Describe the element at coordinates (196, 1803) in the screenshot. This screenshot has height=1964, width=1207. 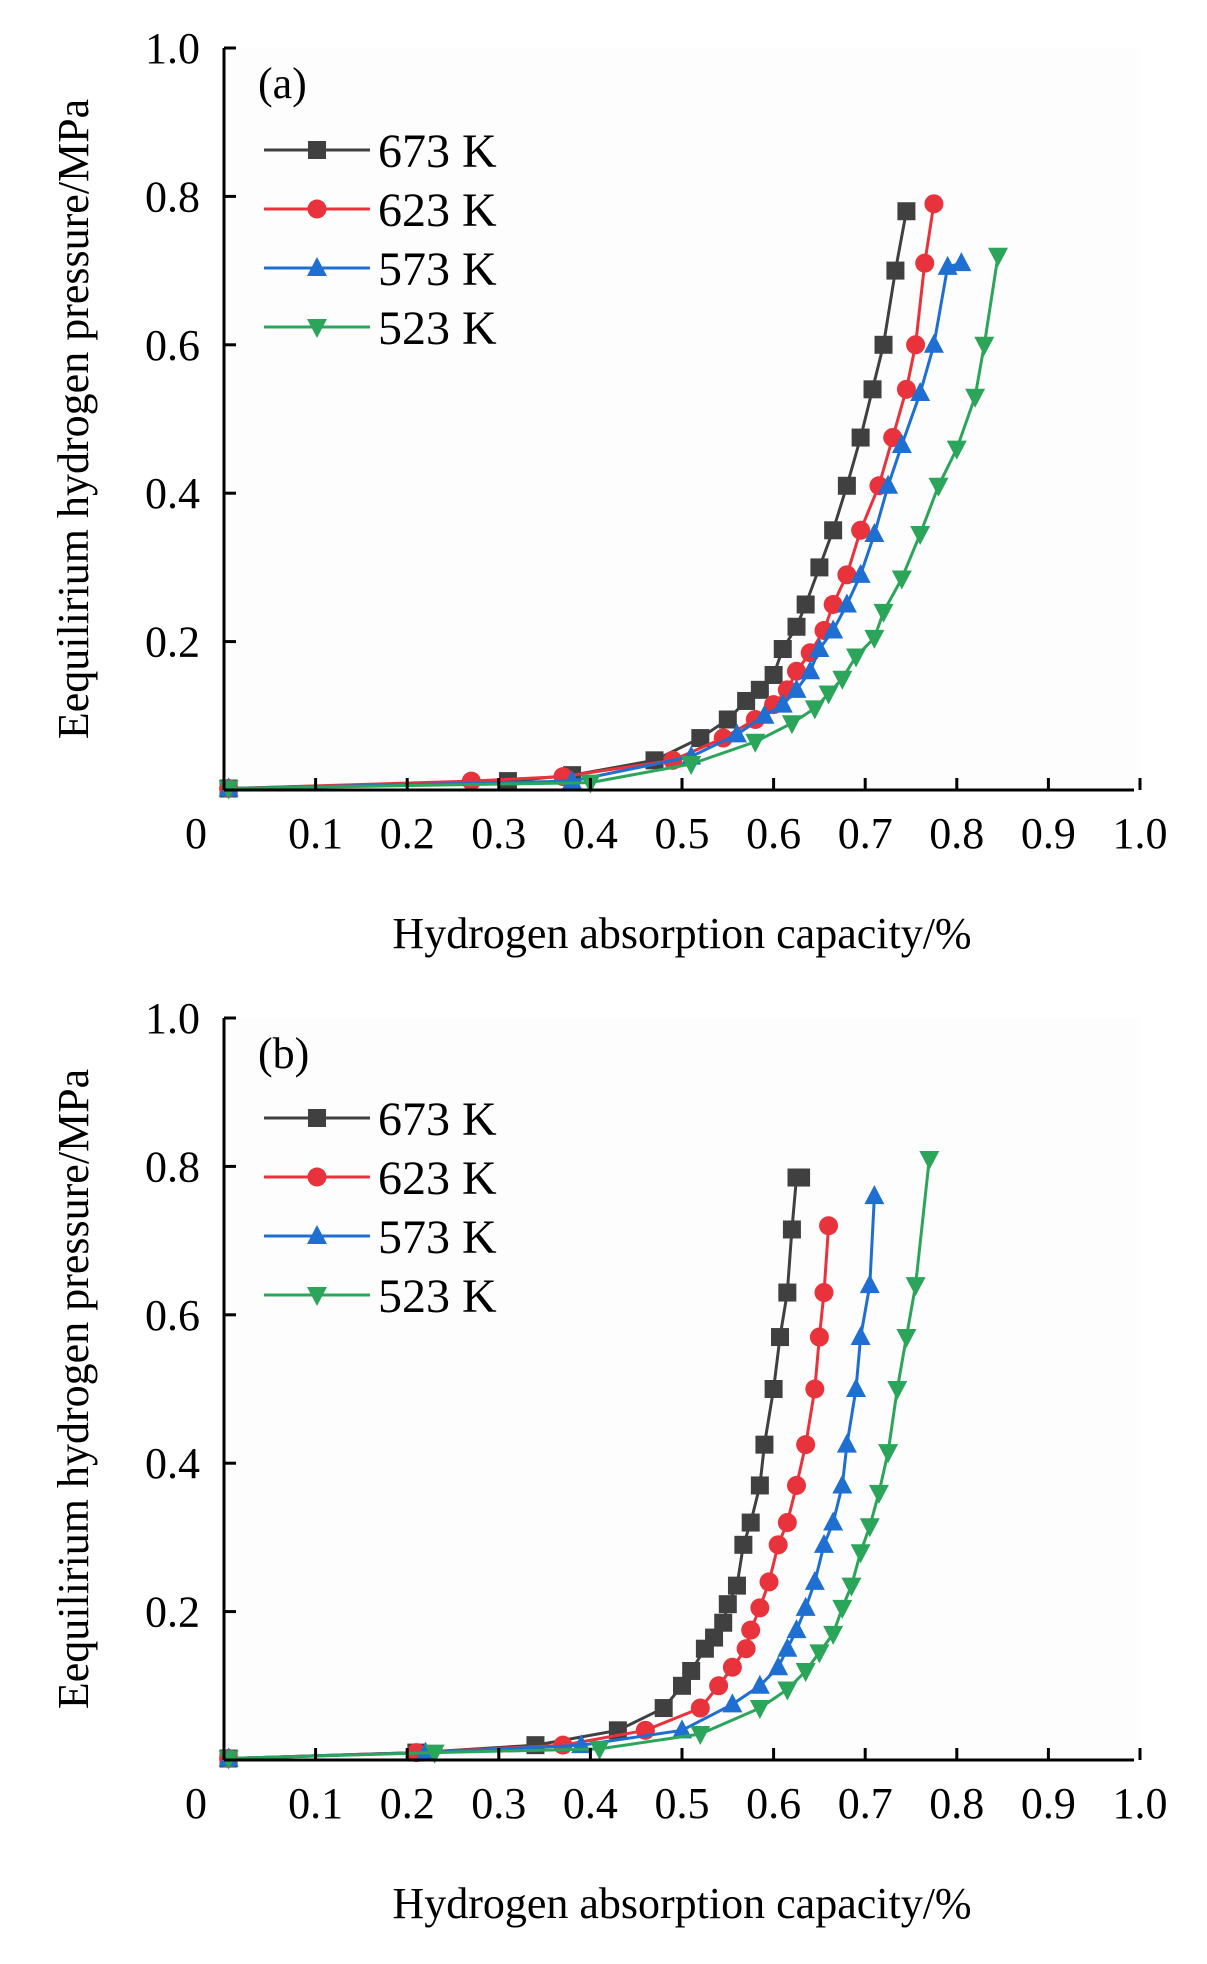
I see `x-tick-label: 0` at that location.